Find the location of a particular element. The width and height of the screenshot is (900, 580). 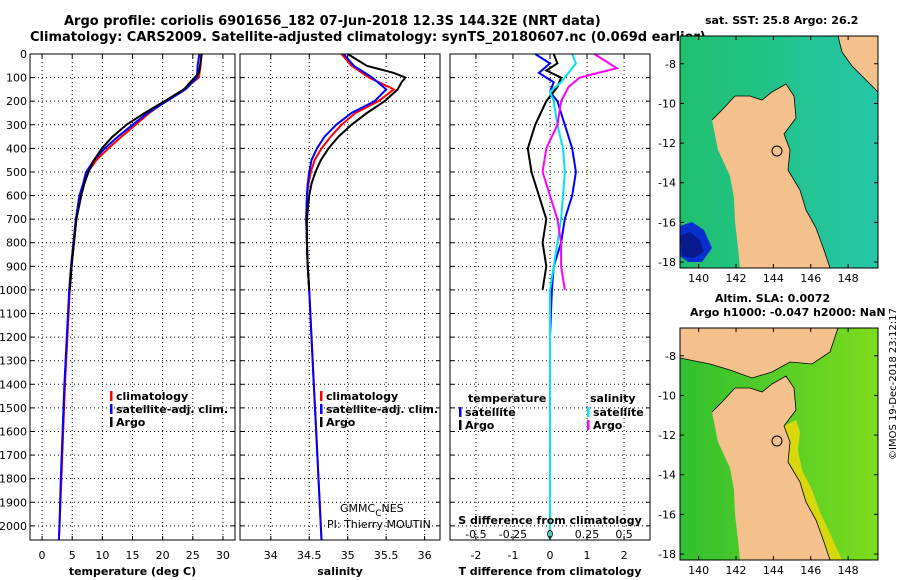

y-tick-label: 700 is located at coordinates (16, 219).